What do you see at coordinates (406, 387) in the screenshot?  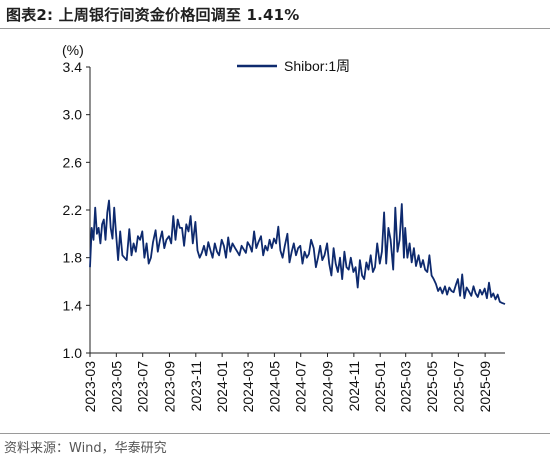 I see `x-tick-label: 2025-03` at bounding box center [406, 387].